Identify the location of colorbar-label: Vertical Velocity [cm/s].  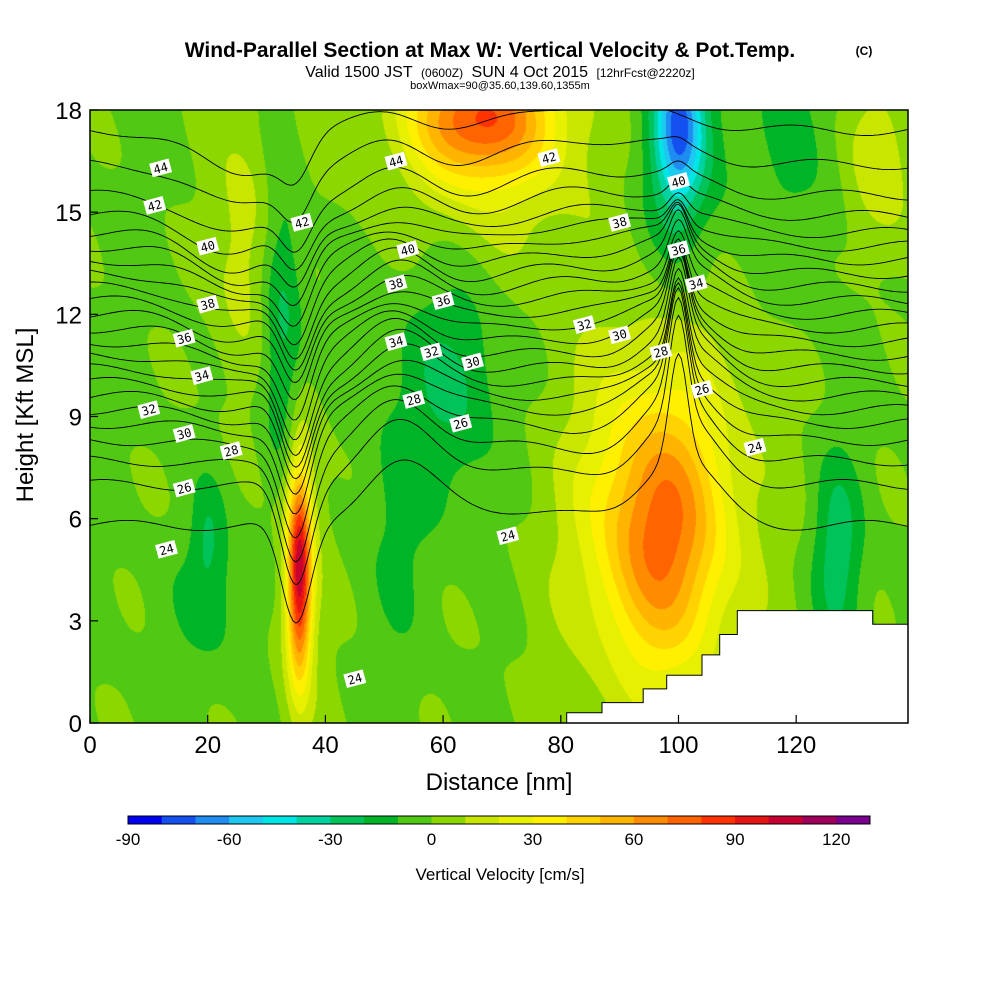
(499, 874).